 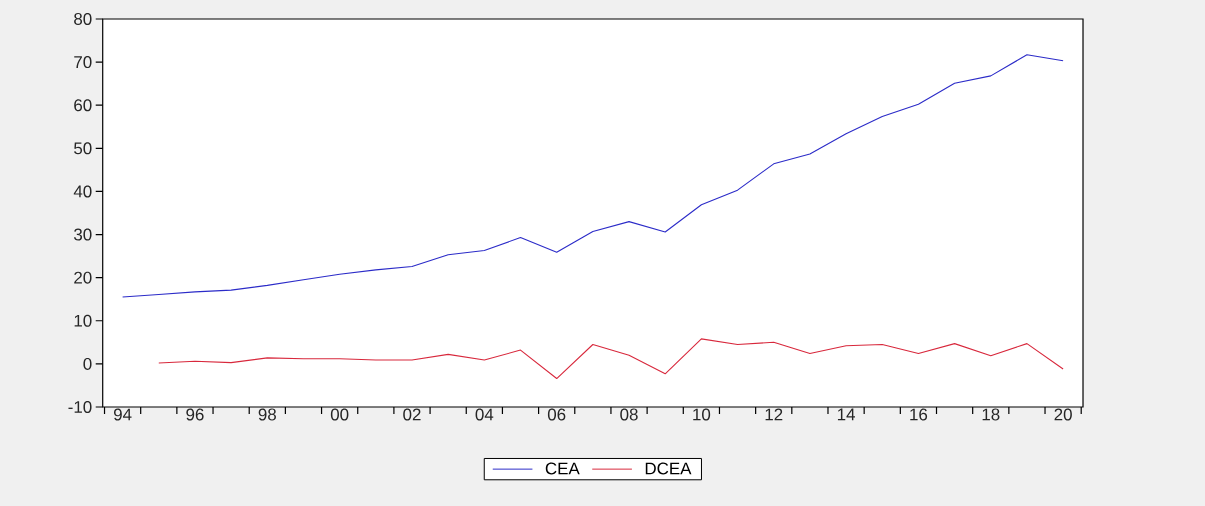 What do you see at coordinates (339, 414) in the screenshot?
I see `x-tick-label: 00` at bounding box center [339, 414].